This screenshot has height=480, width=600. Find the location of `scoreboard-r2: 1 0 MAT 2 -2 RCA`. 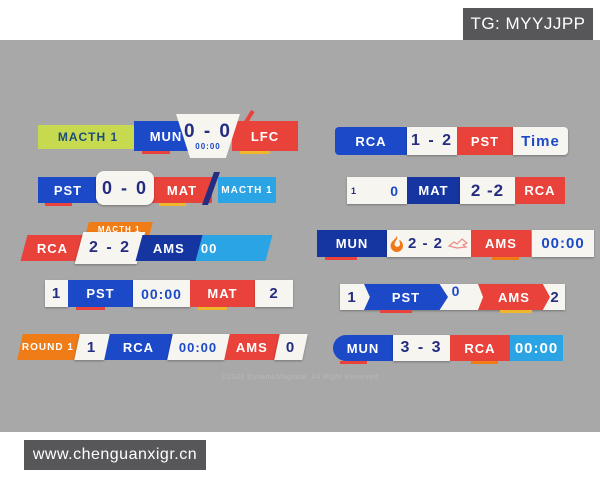

scoreboard-r2: 1 0 MAT 2 -2 RCA is located at coordinates (456, 190).